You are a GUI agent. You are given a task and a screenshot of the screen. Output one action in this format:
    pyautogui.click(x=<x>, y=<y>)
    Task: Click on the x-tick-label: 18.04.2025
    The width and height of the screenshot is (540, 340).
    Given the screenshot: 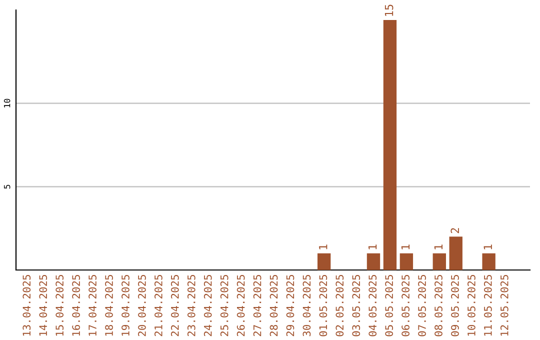 What is the action you would take?
    pyautogui.click(x=109, y=305)
    